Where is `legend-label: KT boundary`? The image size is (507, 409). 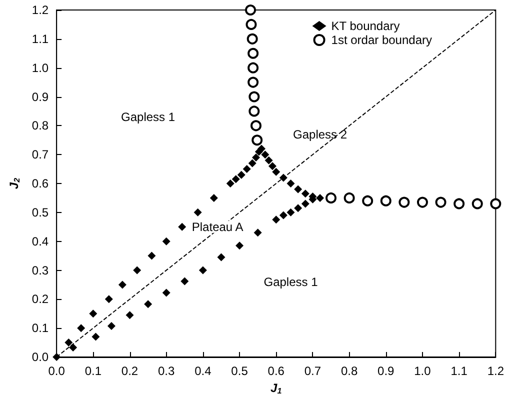
legend-label: KT boundary is located at coordinates (365, 26).